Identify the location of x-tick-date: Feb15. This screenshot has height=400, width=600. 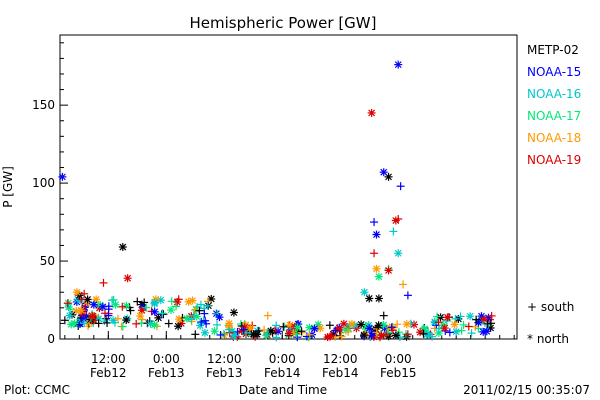
(398, 373).